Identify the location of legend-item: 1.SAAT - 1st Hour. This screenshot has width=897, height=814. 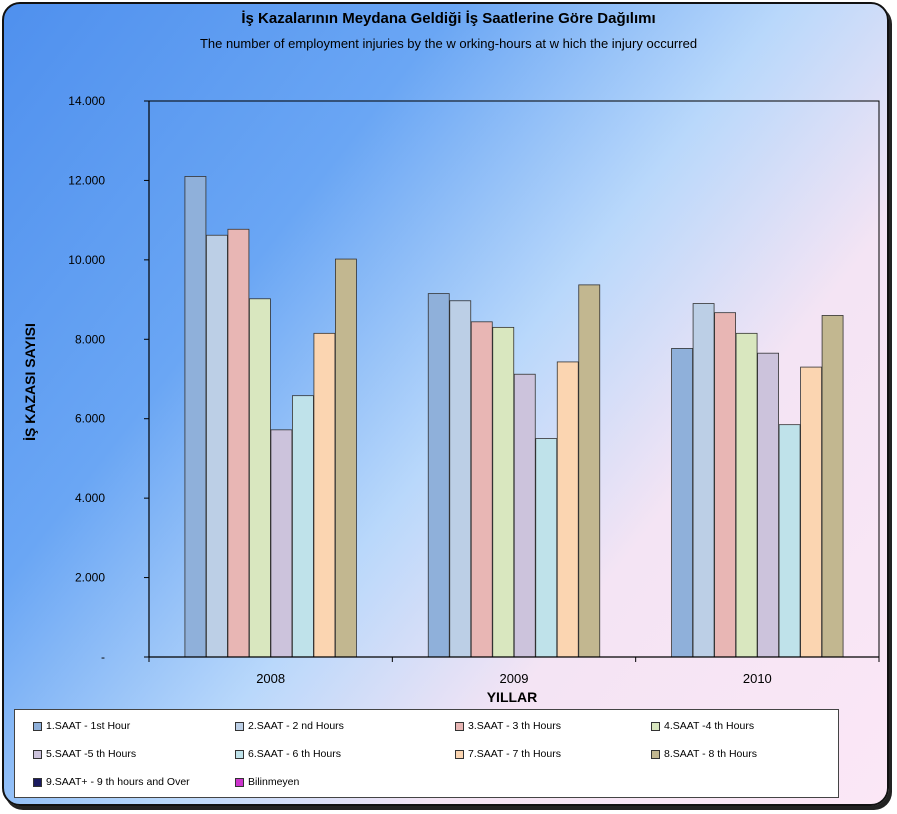
(81, 726).